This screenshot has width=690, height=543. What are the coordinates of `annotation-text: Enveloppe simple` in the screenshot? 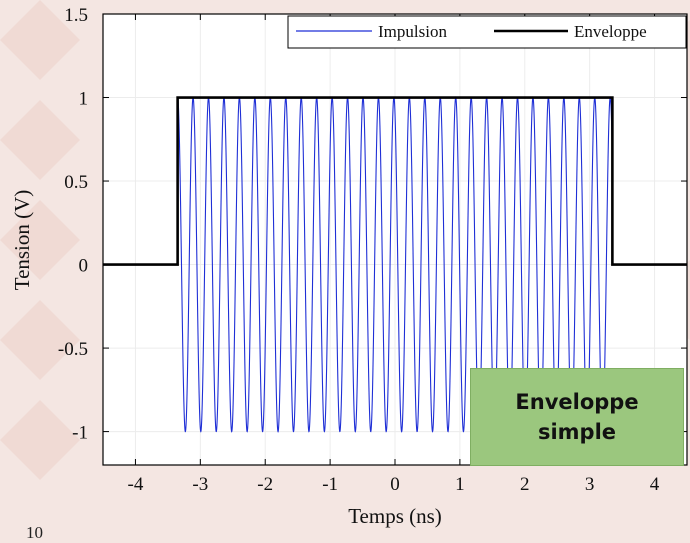 It's located at (577, 416).